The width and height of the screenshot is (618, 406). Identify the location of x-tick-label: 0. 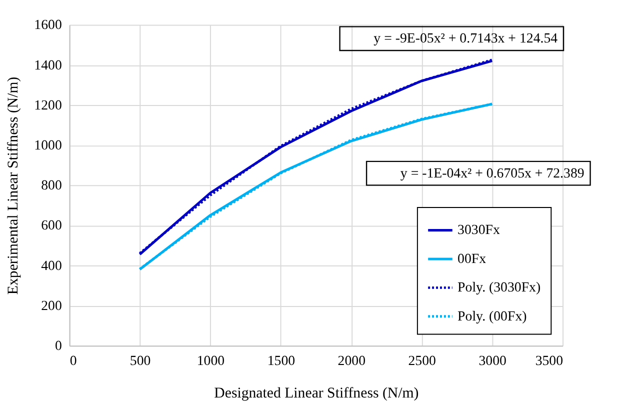
(73, 360).